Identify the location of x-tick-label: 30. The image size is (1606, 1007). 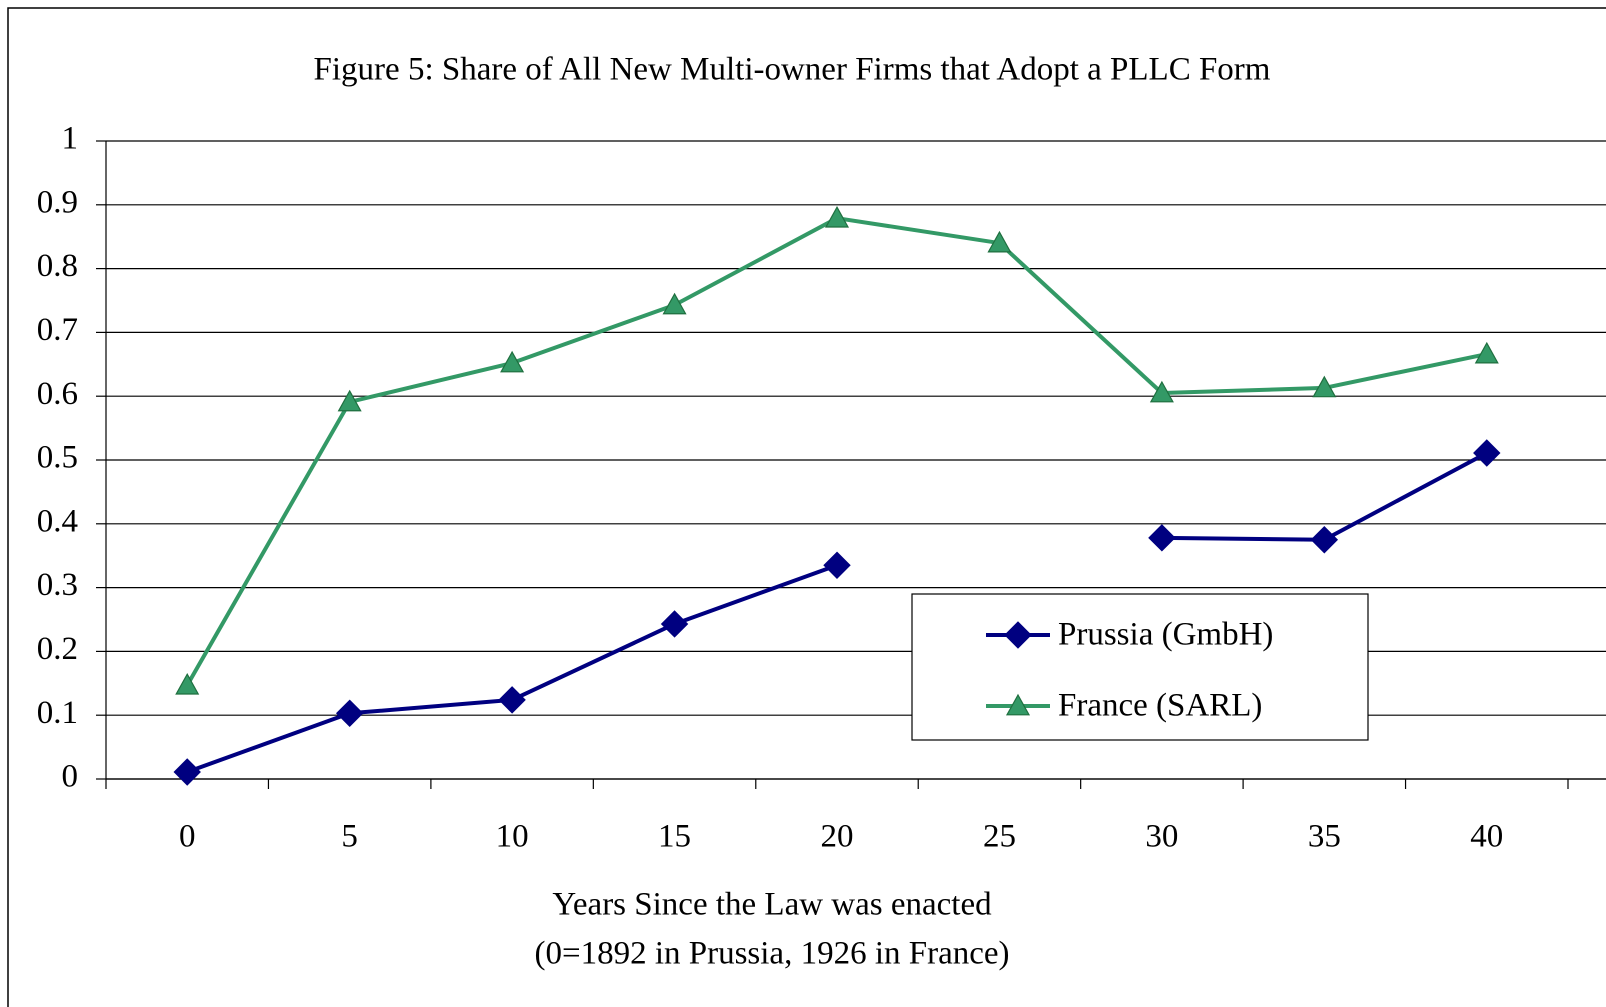
(1161, 837).